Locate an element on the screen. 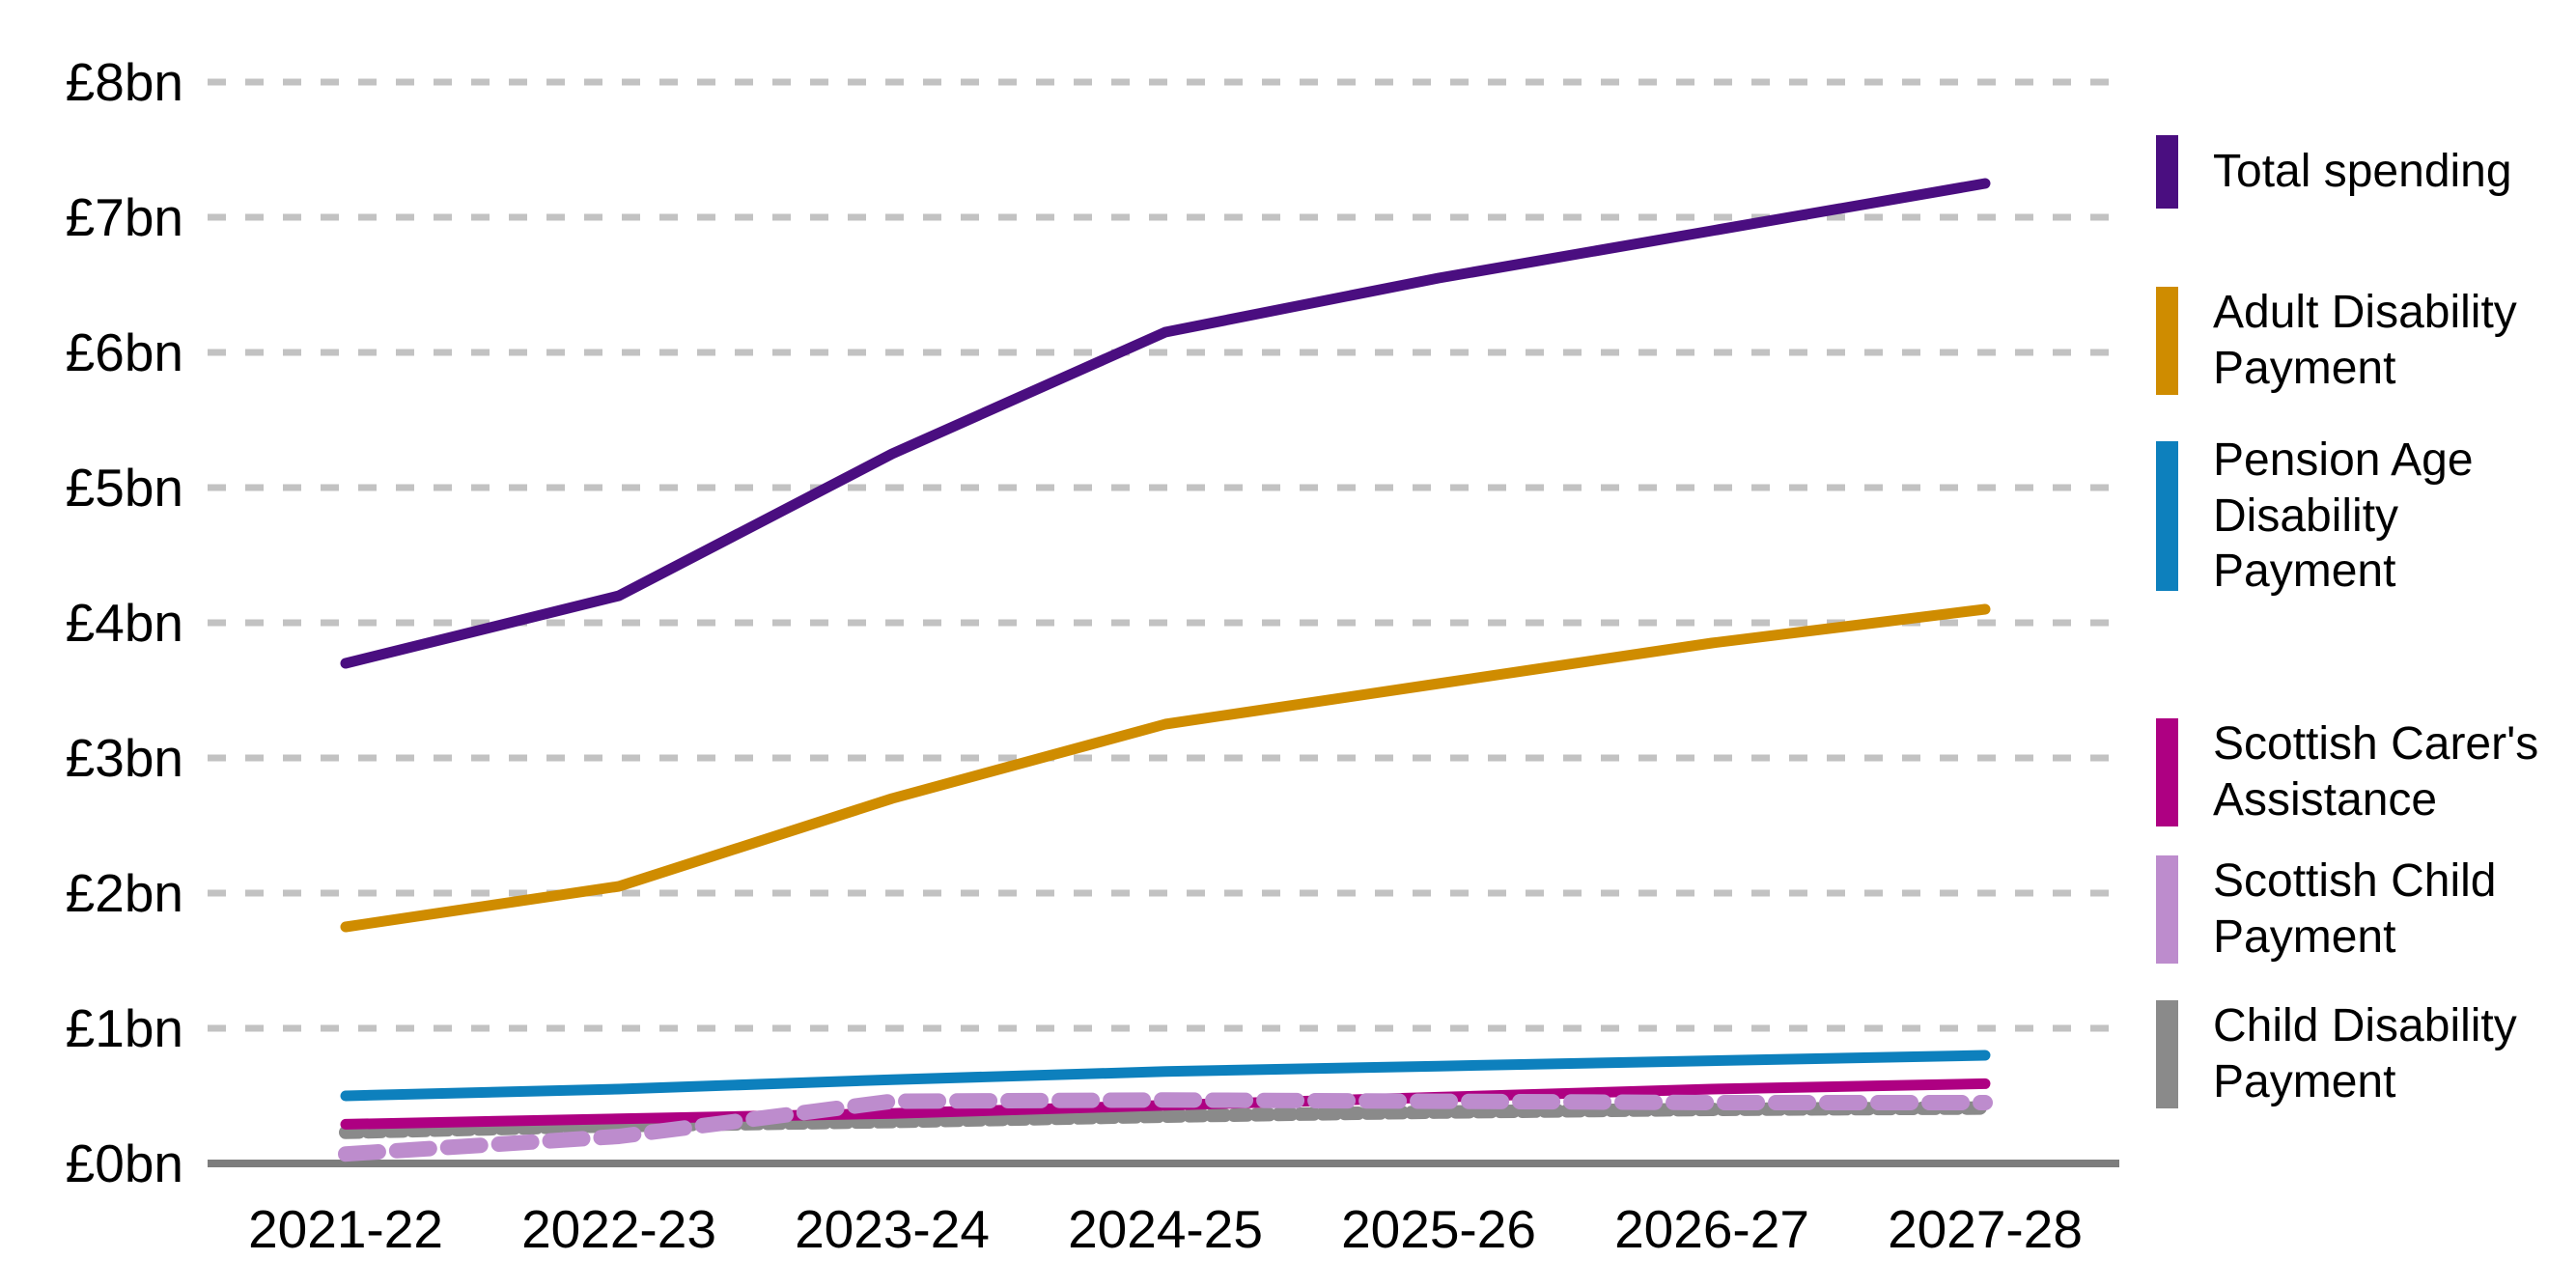 This screenshot has width=2576, height=1288. x-tick-label: 2027-28 is located at coordinates (1986, 1229).